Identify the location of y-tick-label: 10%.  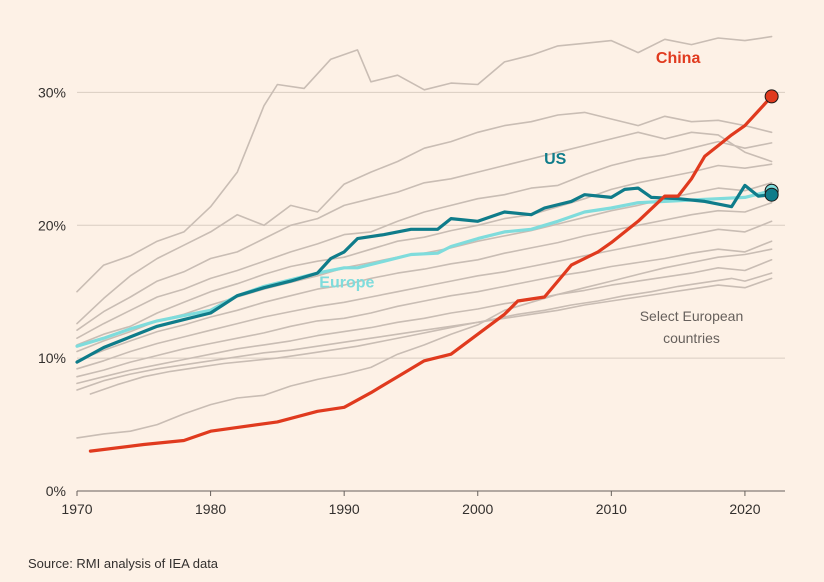
(52, 358).